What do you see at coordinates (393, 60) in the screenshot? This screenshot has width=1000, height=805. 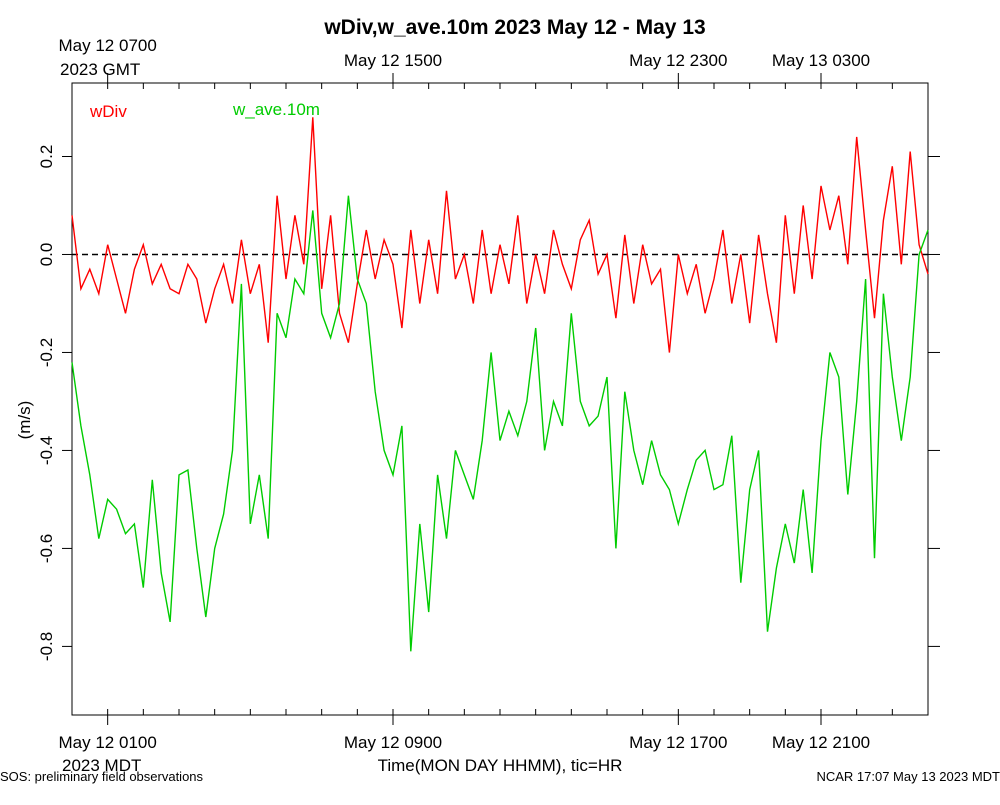 I see `x2-tick-label: May 12 1500` at bounding box center [393, 60].